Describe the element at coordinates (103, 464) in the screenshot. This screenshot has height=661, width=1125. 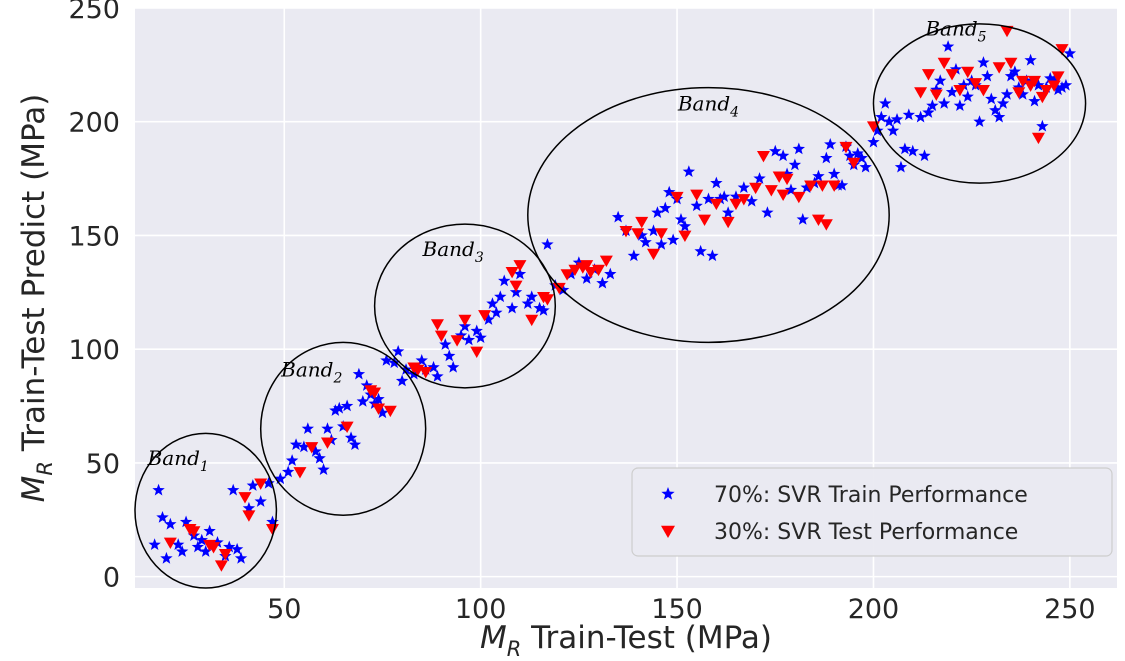
I see `y-tick-label: 50` at that location.